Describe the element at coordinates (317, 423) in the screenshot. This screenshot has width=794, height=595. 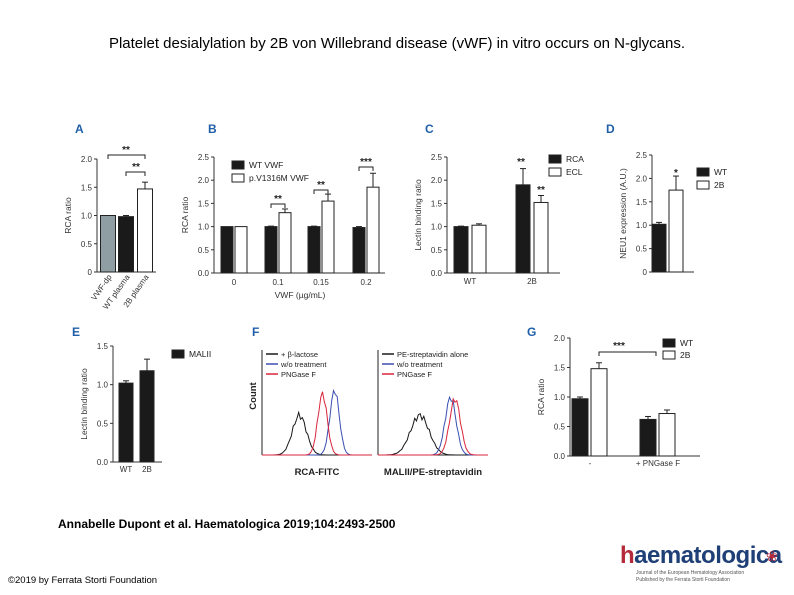
I see `histogram-trace` at that location.